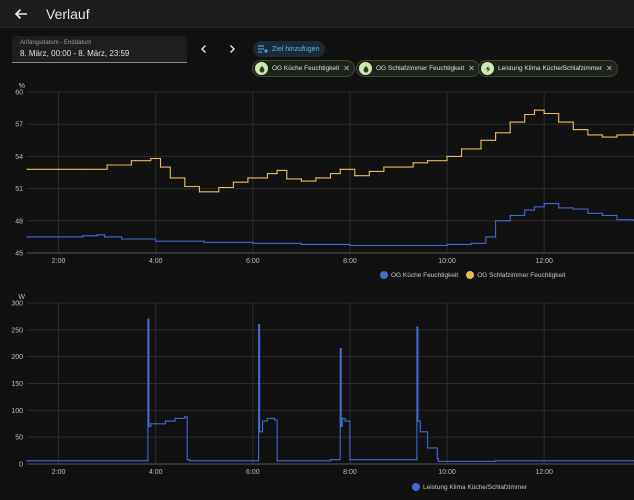 The height and width of the screenshot is (500, 634). I want to click on top-app-bar: Verlauf, so click(317, 14).